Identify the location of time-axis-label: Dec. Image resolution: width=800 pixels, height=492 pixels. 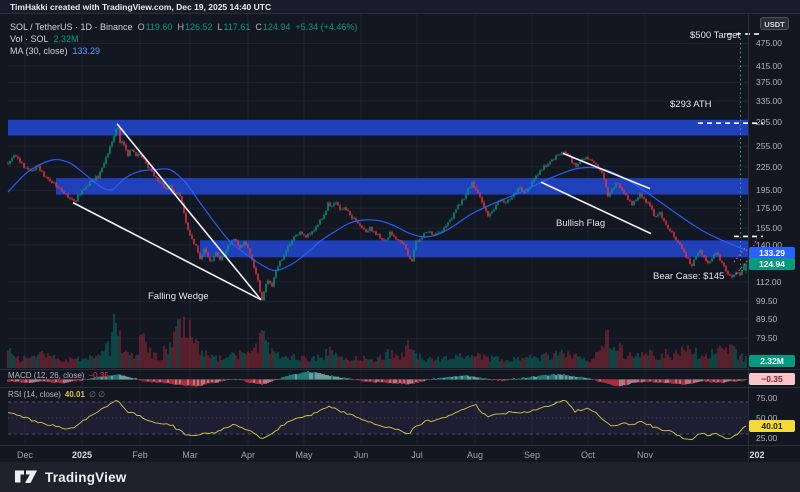
(25, 455).